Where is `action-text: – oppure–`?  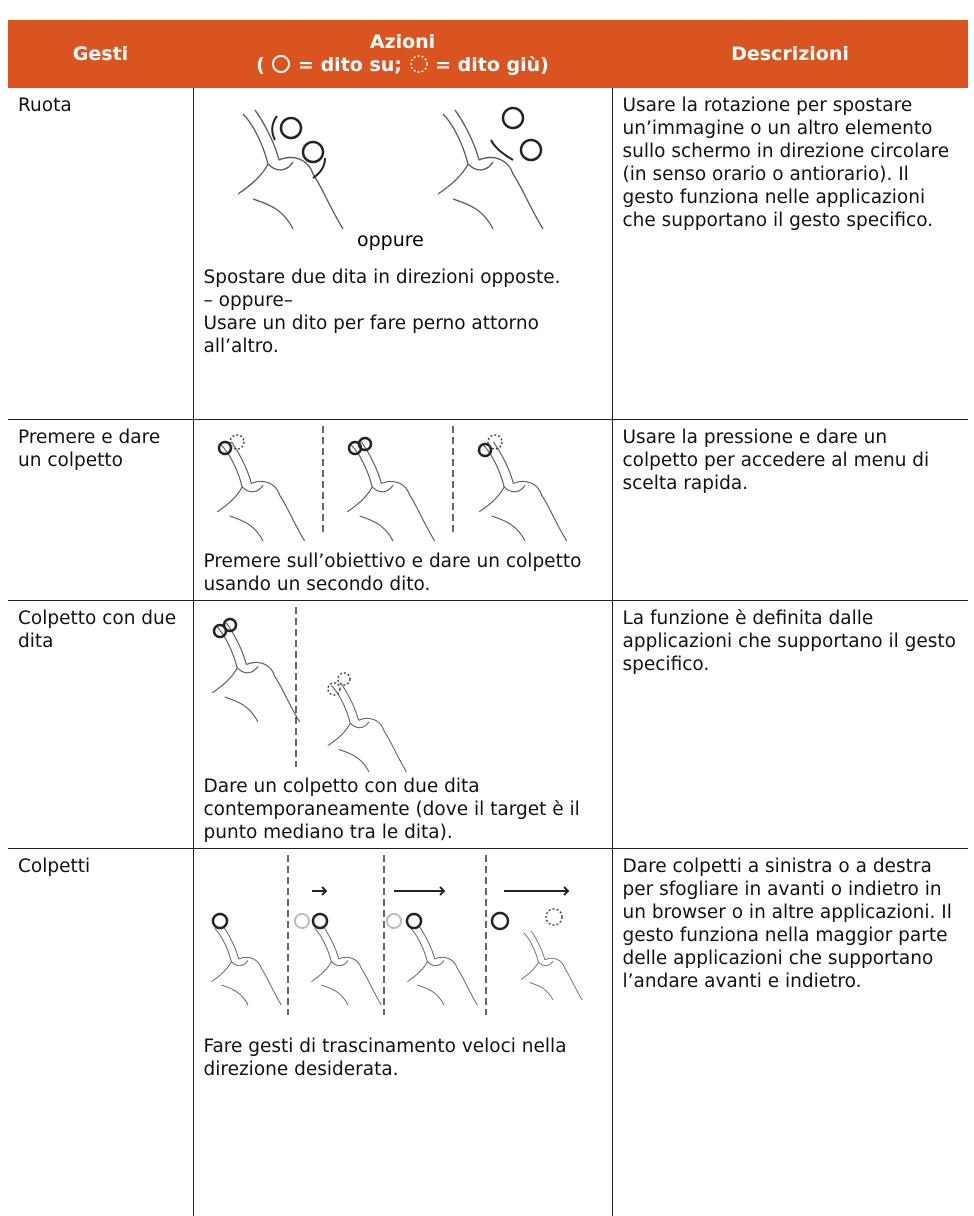 action-text: – oppure– is located at coordinates (248, 300).